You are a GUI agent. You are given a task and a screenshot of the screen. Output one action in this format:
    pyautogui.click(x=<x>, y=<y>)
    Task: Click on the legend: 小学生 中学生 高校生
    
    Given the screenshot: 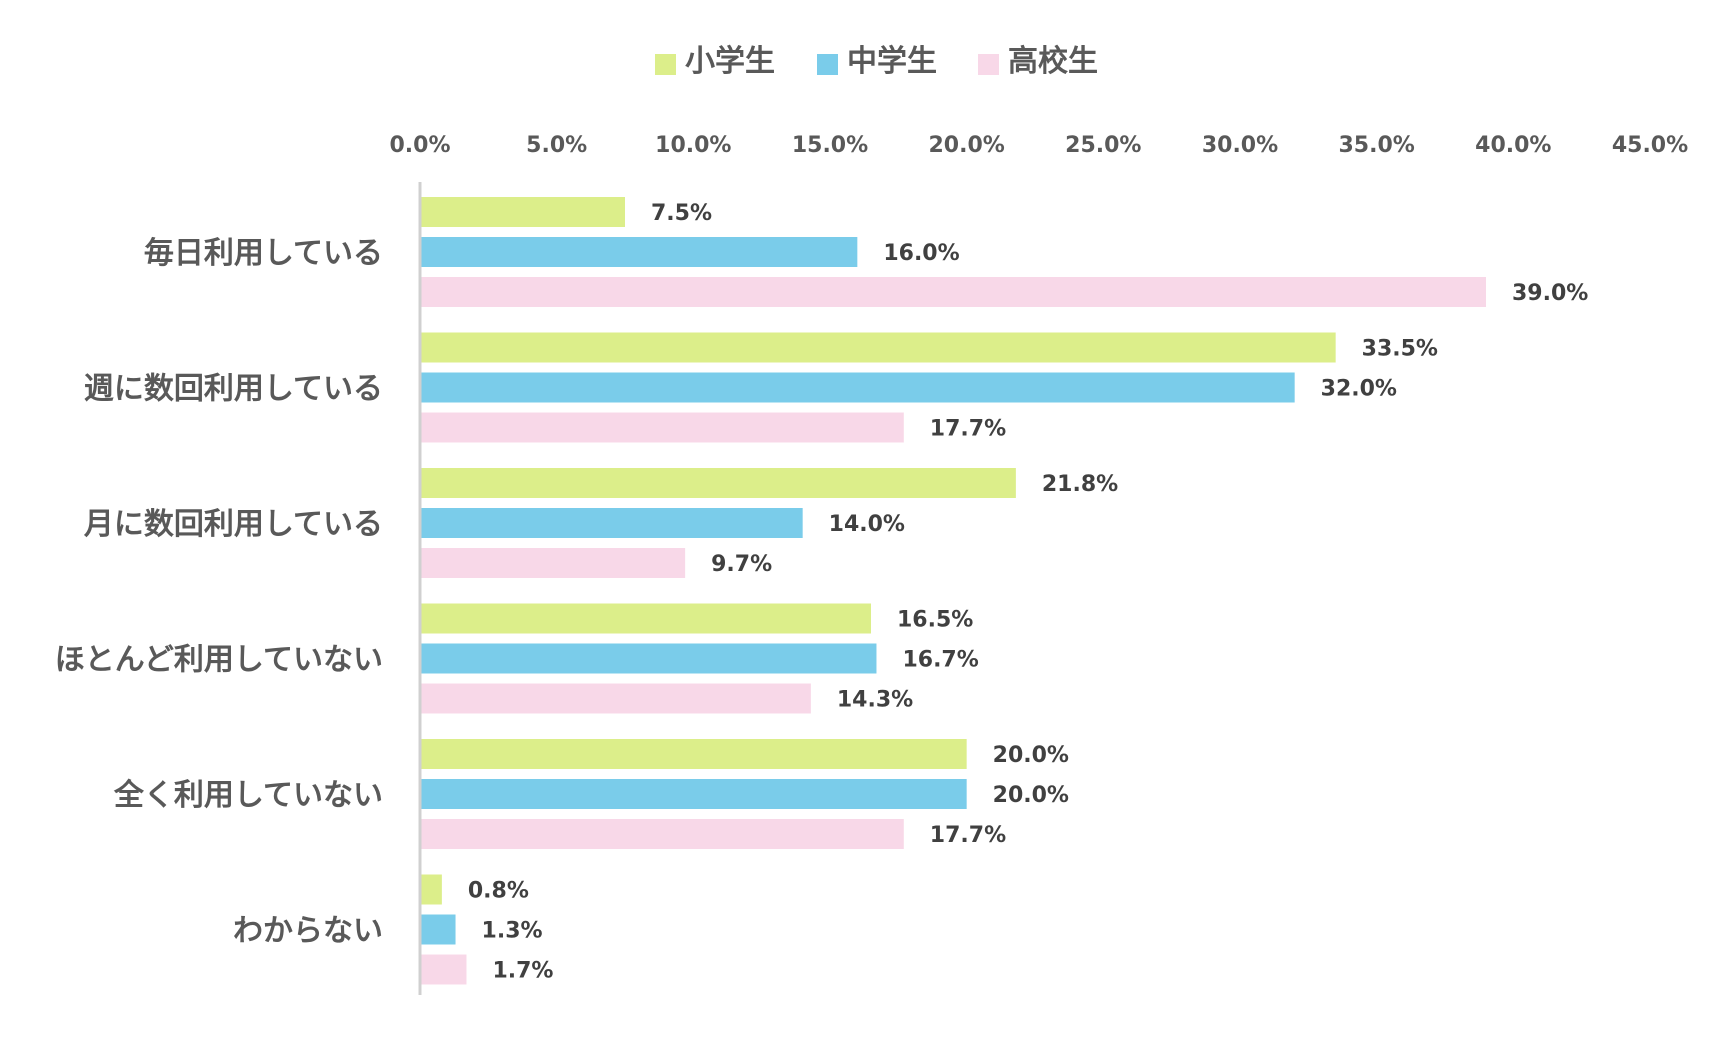 What is the action you would take?
    pyautogui.click(x=876, y=61)
    